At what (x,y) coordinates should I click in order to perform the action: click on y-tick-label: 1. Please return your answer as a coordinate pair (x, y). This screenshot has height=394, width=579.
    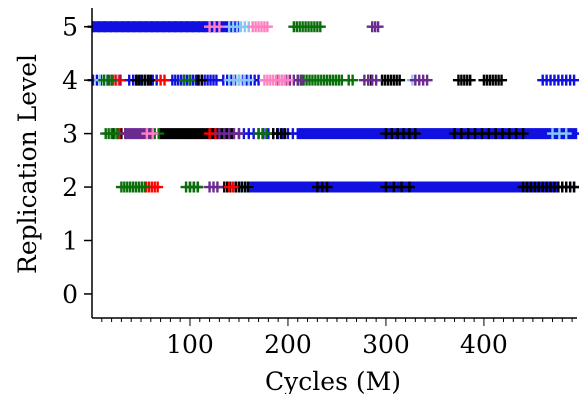
    Looking at the image, I should click on (70, 241).